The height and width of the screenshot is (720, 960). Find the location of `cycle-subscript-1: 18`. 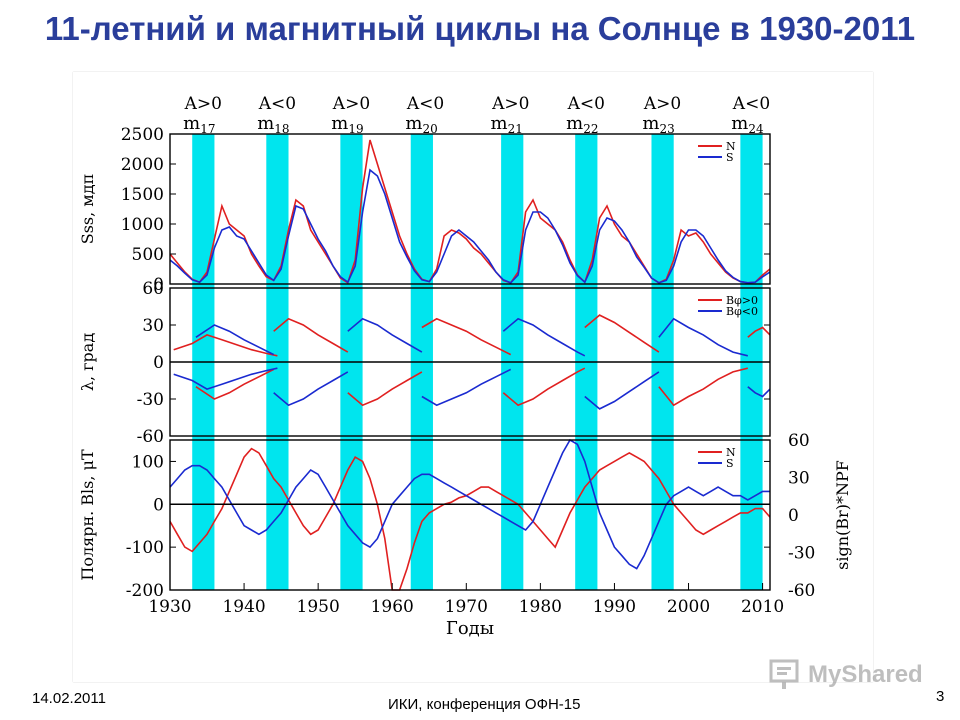

cycle-subscript-1: 18 is located at coordinates (281, 129).